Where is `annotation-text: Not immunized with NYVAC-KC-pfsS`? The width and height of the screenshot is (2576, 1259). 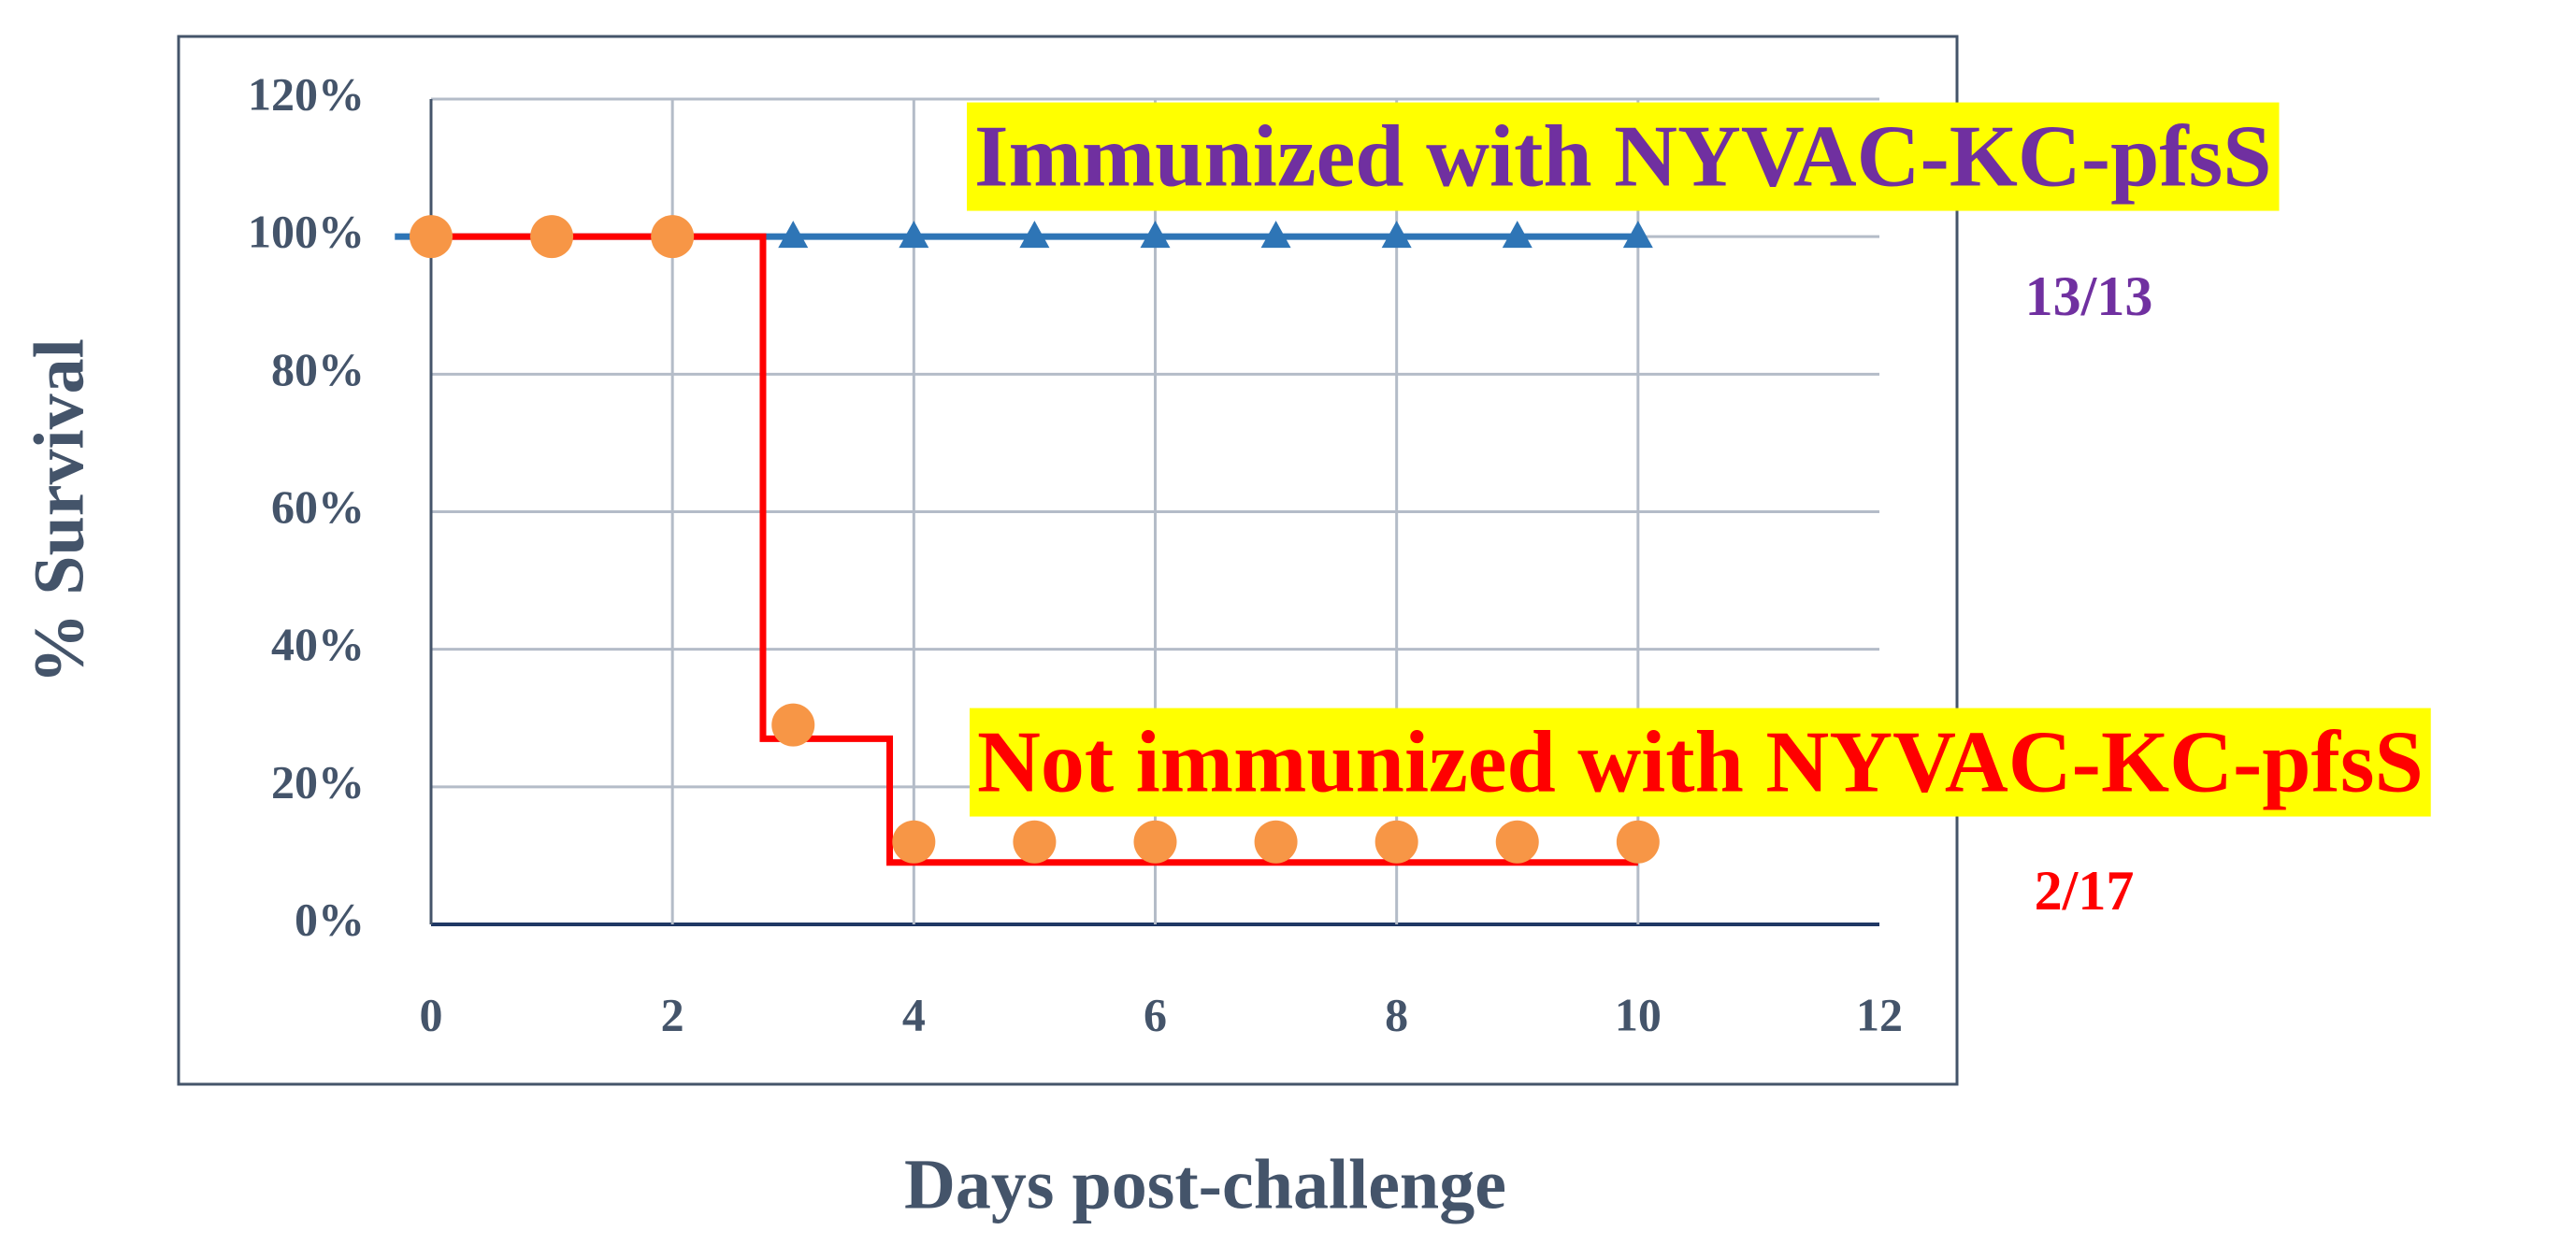
annotation-text: Not immunized with NYVAC-KC-pfsS is located at coordinates (1701, 762).